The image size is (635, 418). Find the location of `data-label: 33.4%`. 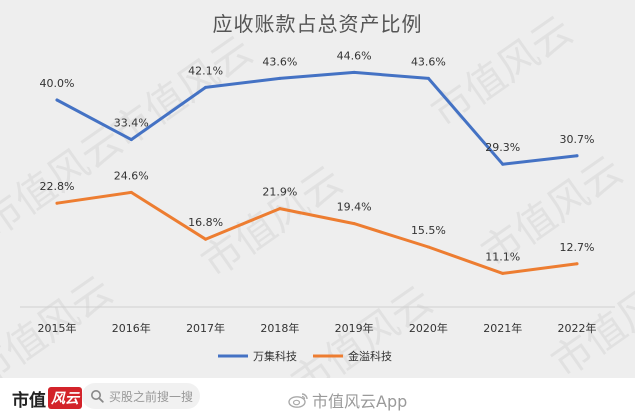

data-label: 33.4% is located at coordinates (131, 123).